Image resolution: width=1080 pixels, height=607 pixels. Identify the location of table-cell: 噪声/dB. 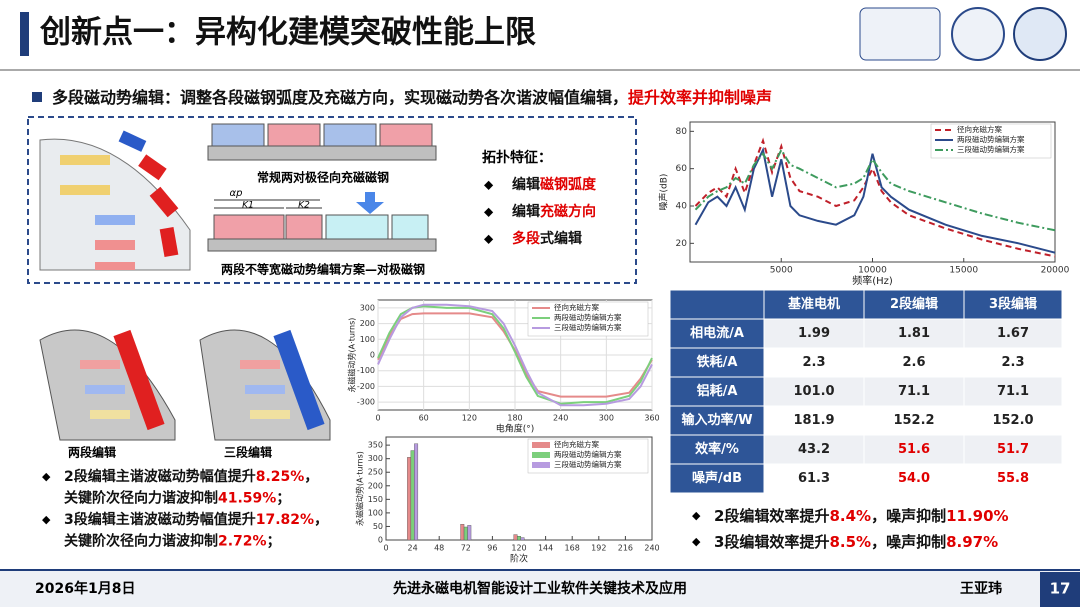
(717, 478).